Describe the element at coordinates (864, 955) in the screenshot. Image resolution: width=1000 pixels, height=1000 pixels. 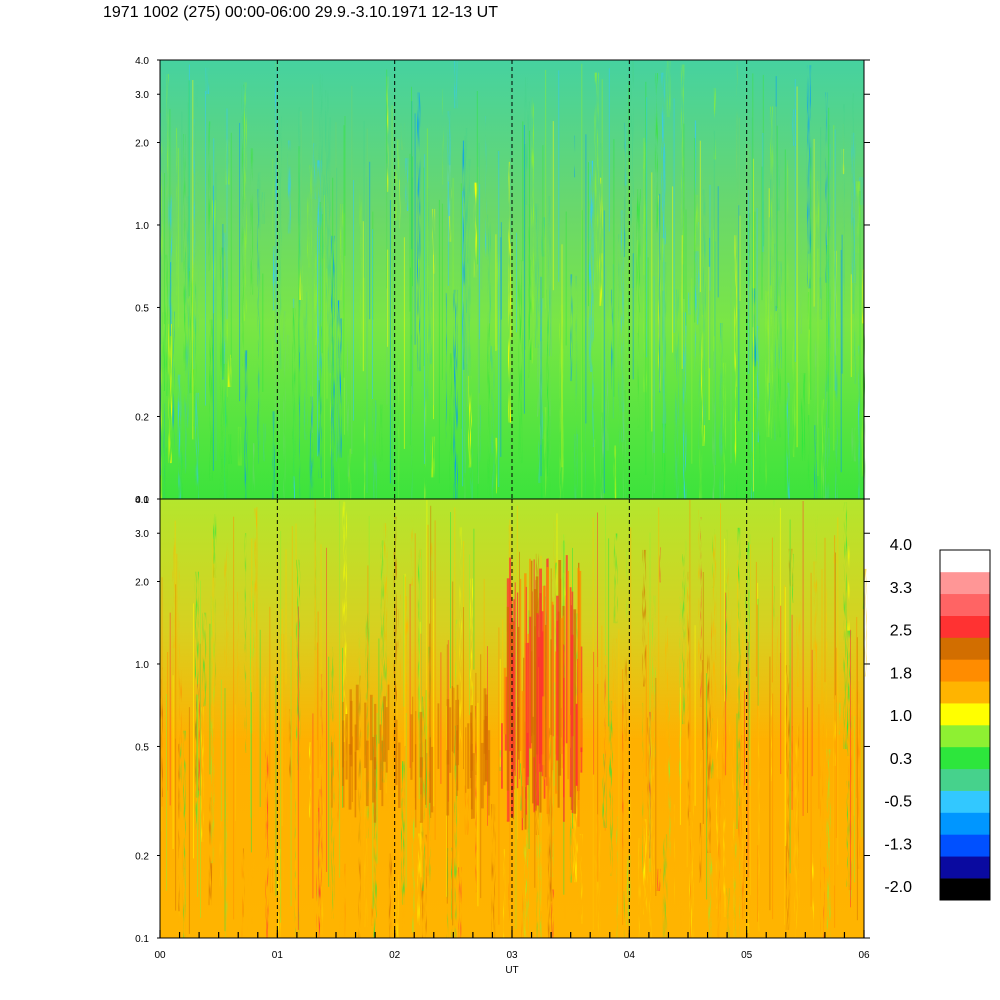
I see `x-tick-label: 06` at that location.